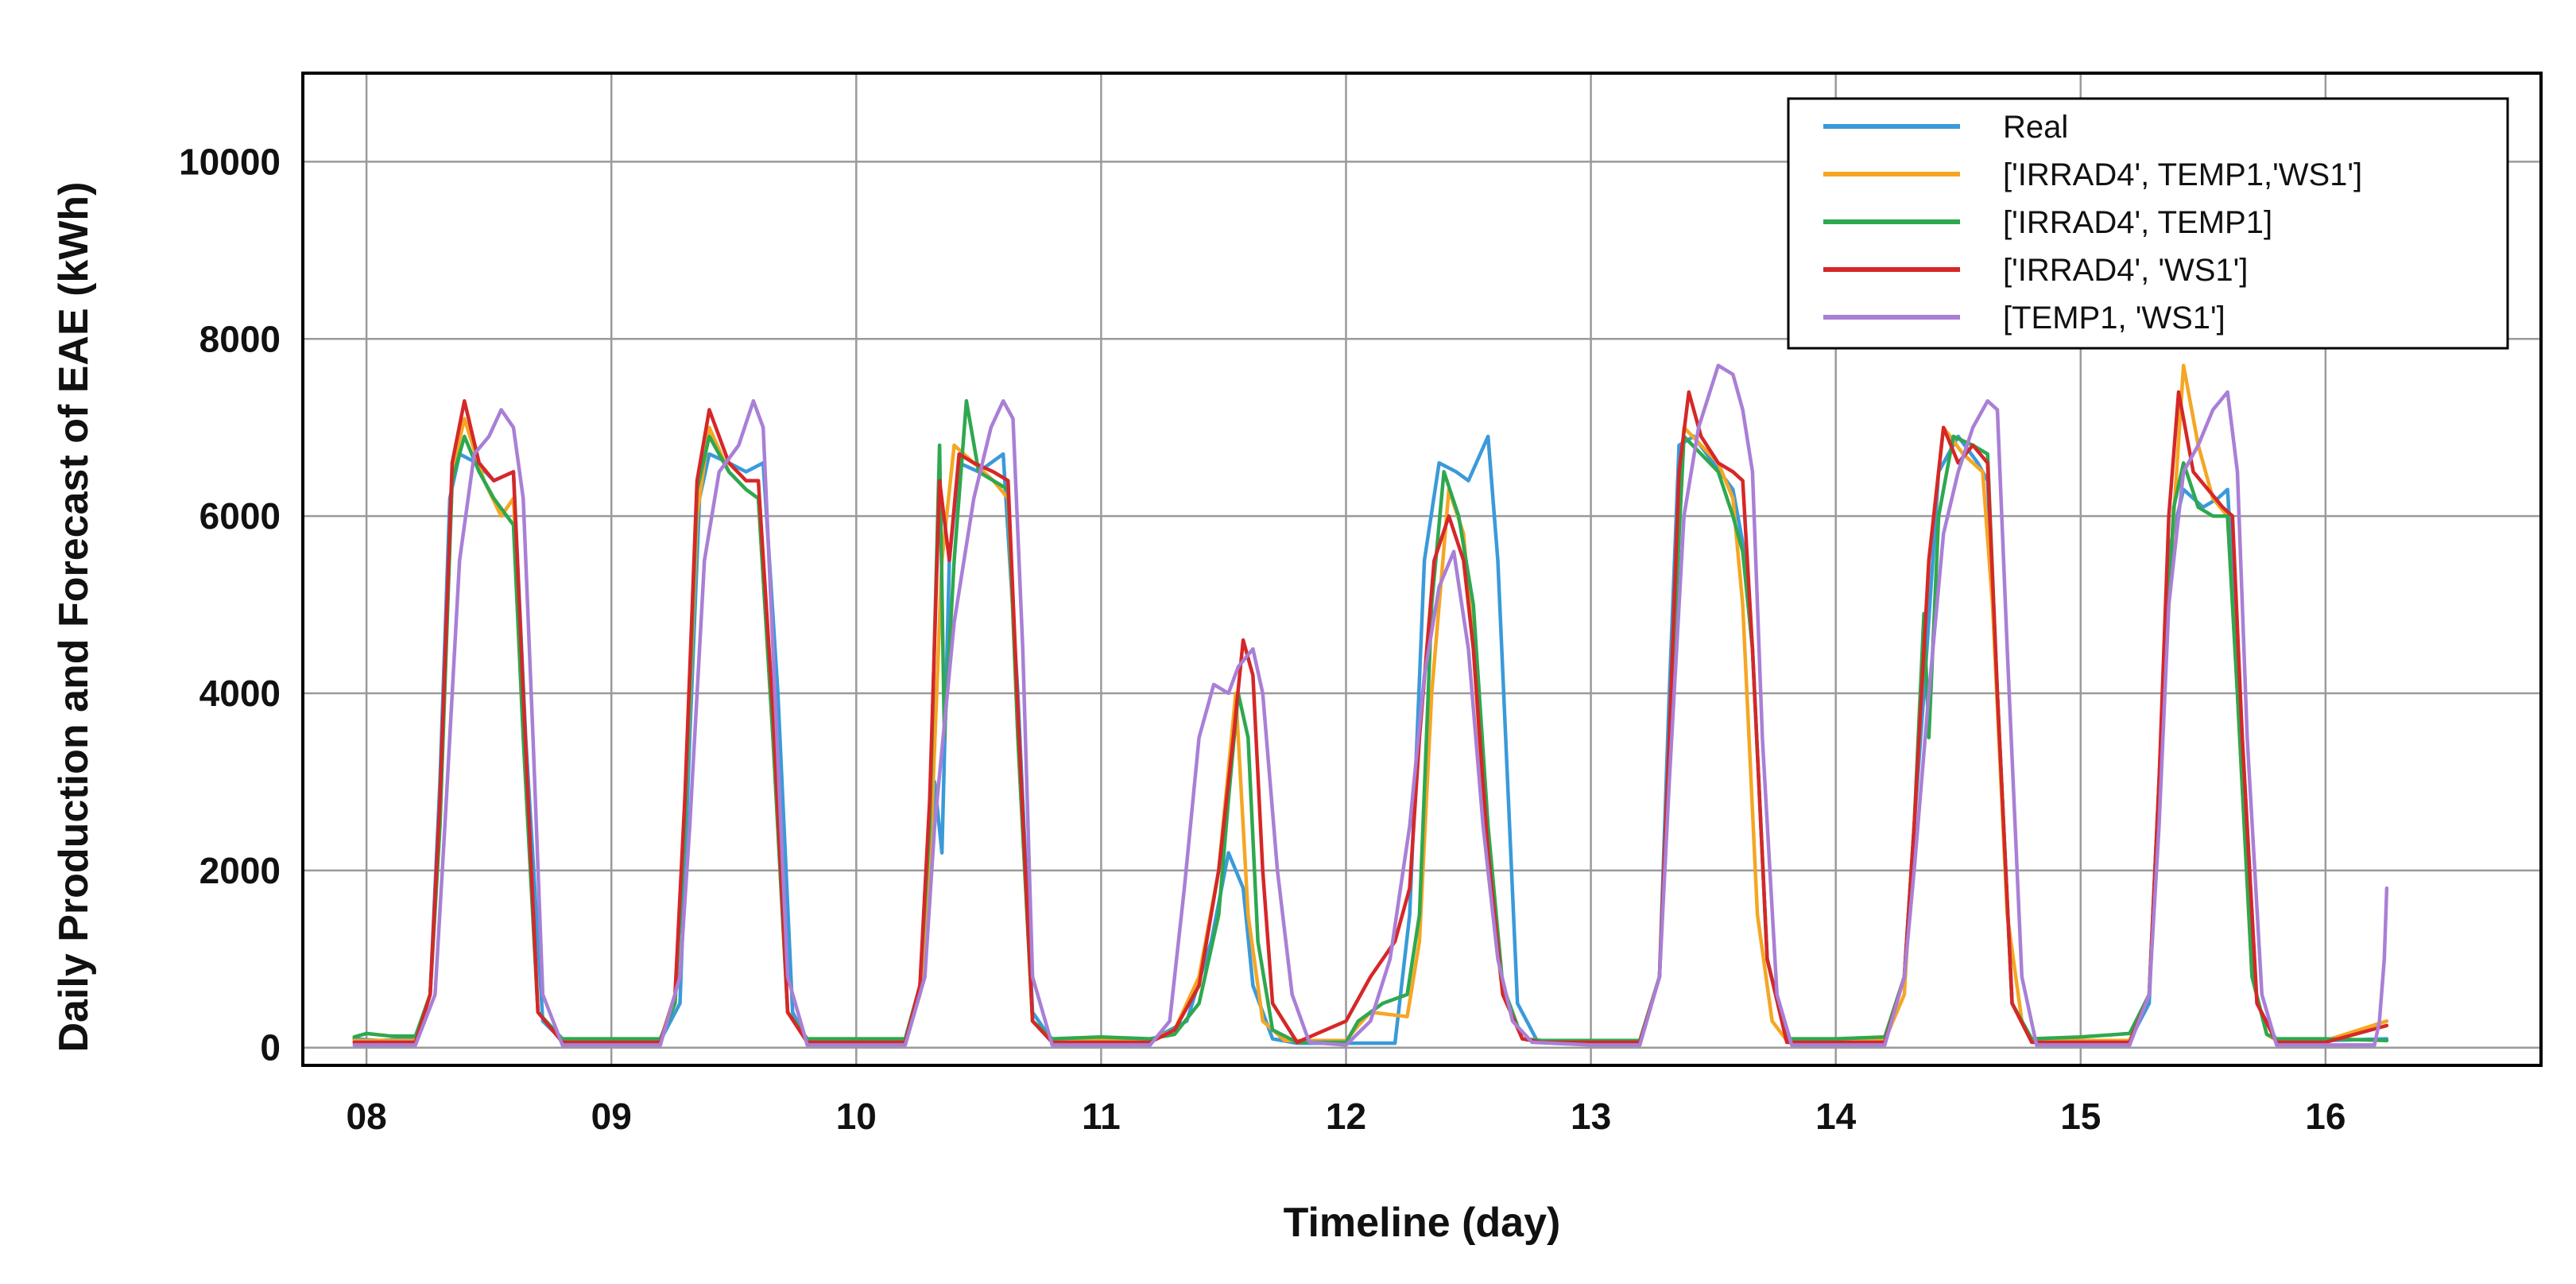  I want to click on x-axis-tick-labels: 08 09 10 11 12 13 14 15 16, so click(1346, 1116).